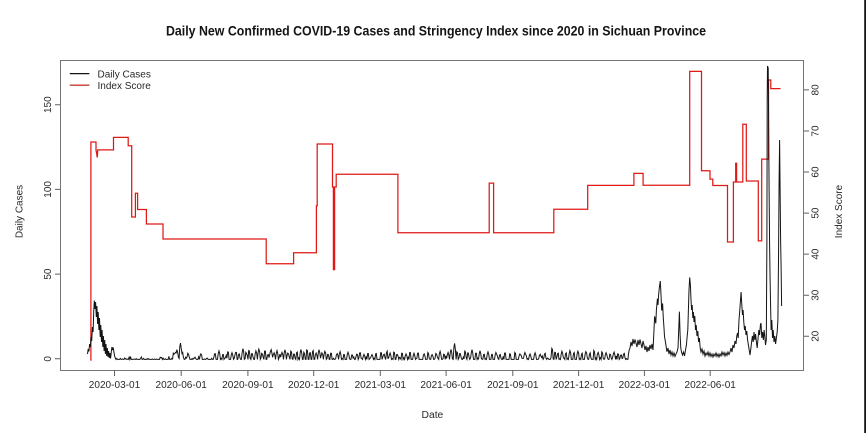 The height and width of the screenshot is (433, 866). What do you see at coordinates (816, 254) in the screenshot?
I see `svg-text: 40` at bounding box center [816, 254].